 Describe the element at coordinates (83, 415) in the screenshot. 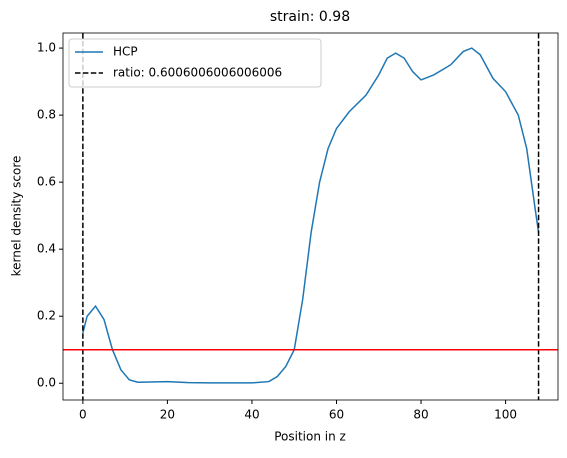

I see `x-tick-label: 0` at that location.